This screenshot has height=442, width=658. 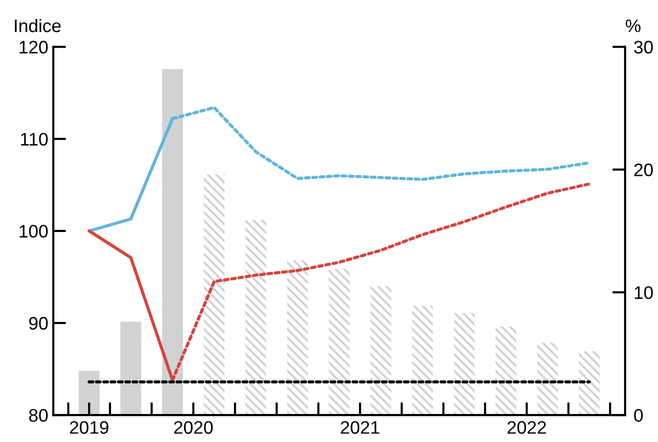 I want to click on y-tick-label: 110, so click(x=34, y=139).